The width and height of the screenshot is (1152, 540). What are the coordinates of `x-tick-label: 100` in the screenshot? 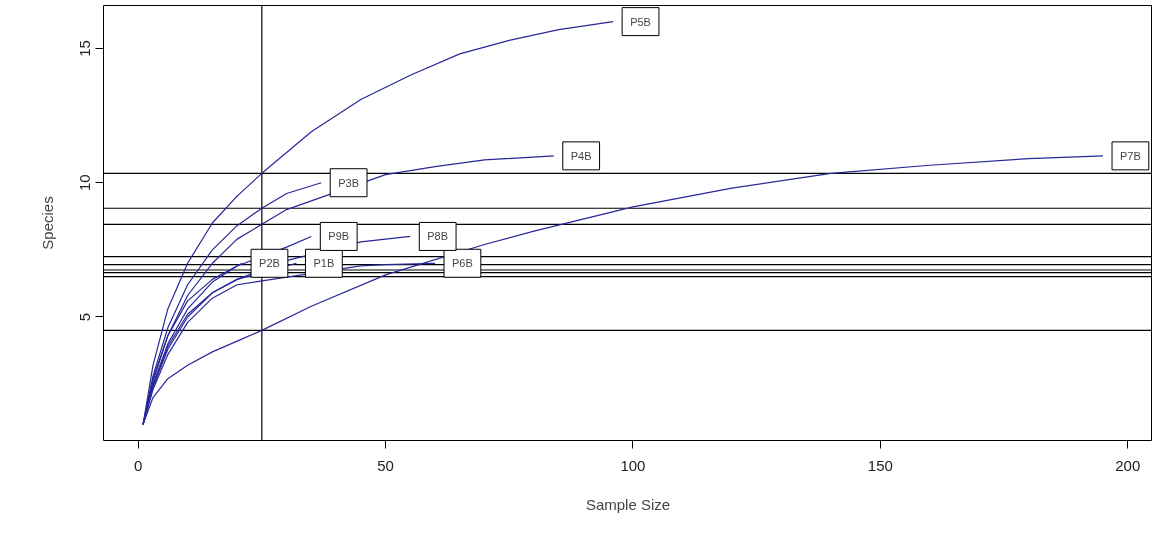 It's located at (633, 465).